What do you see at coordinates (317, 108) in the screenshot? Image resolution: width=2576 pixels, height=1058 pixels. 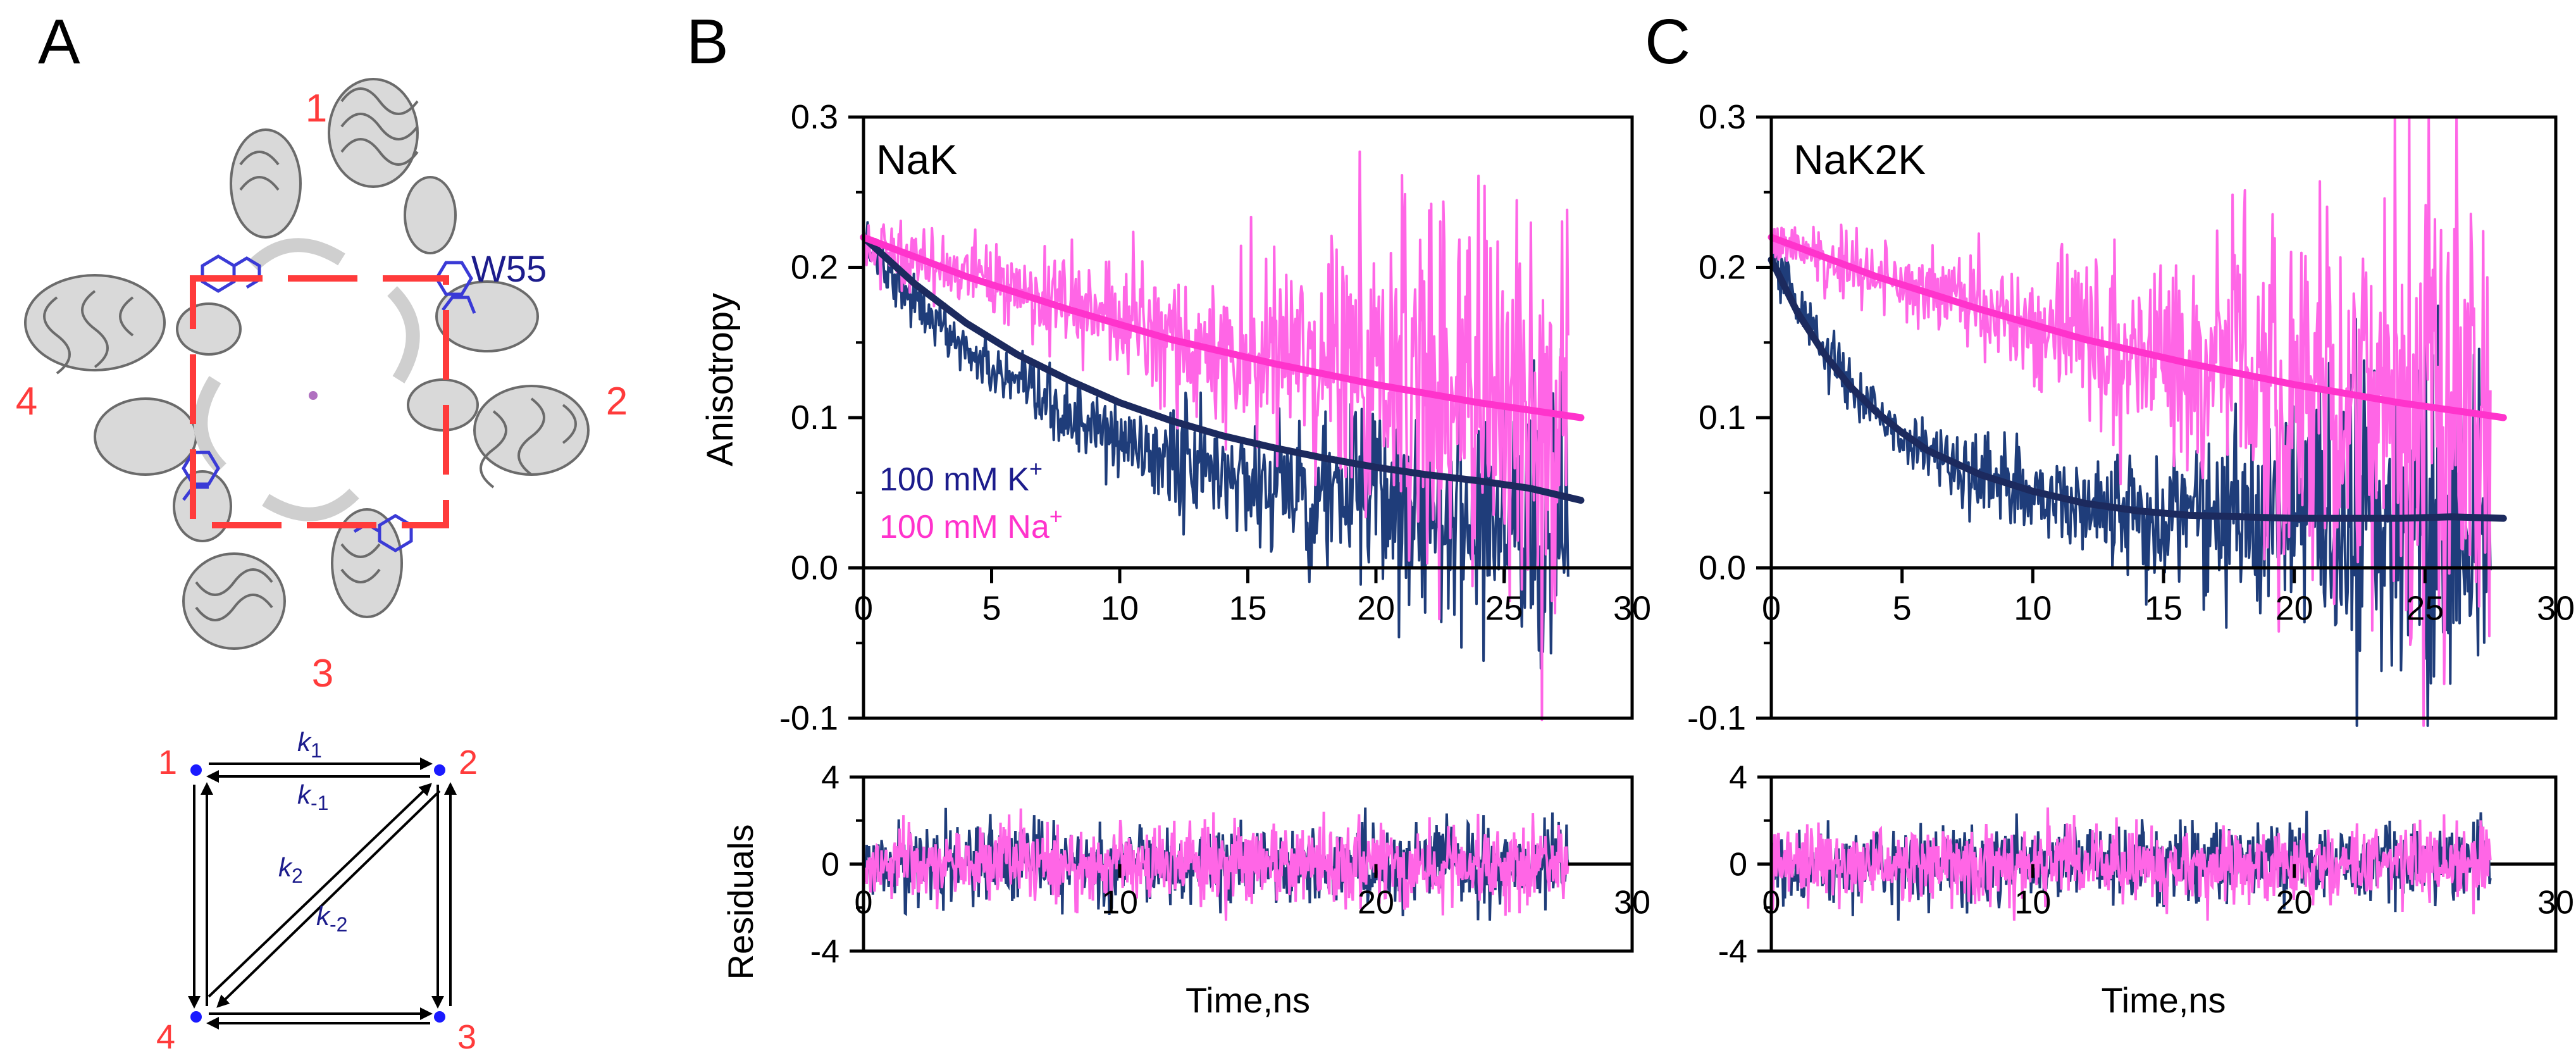 I see `subunit-label-1: 1` at bounding box center [317, 108].